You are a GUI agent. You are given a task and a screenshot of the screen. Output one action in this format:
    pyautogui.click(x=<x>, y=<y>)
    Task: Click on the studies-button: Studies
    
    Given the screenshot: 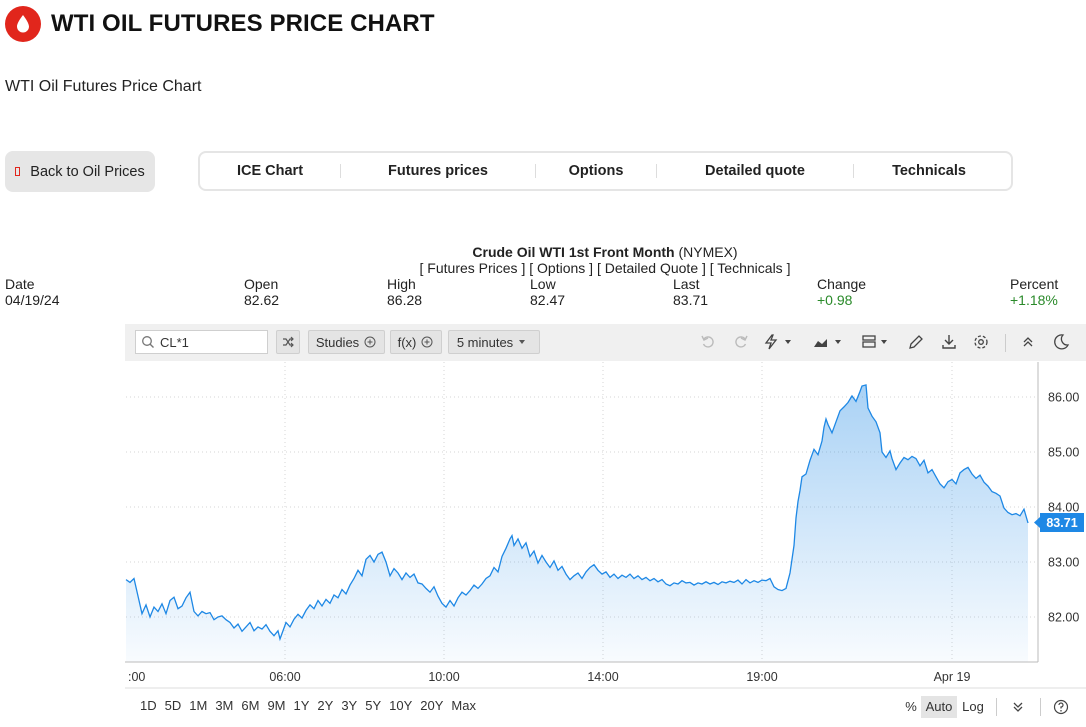 What is the action you would take?
    pyautogui.click(x=346, y=342)
    